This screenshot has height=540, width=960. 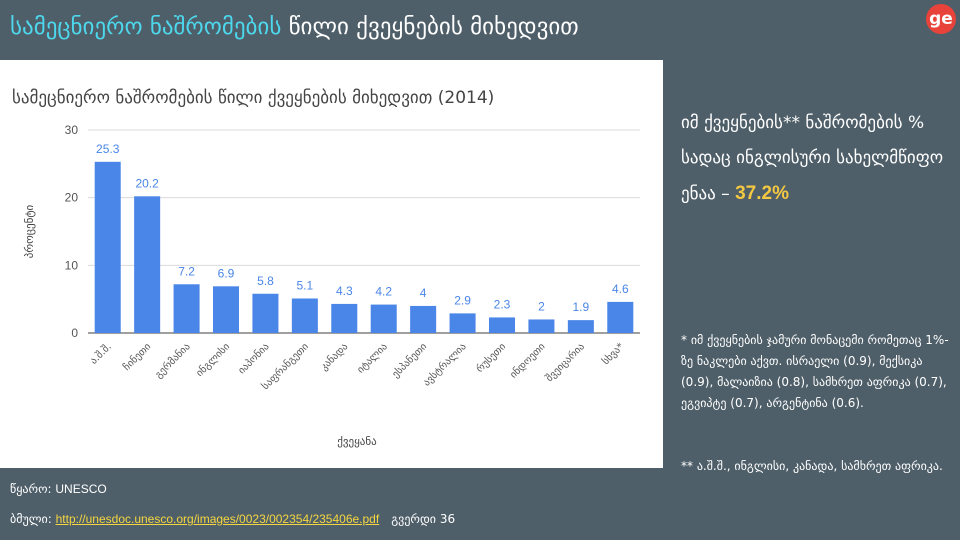 What do you see at coordinates (72, 265) in the screenshot?
I see `y-tick-label: 10` at bounding box center [72, 265].